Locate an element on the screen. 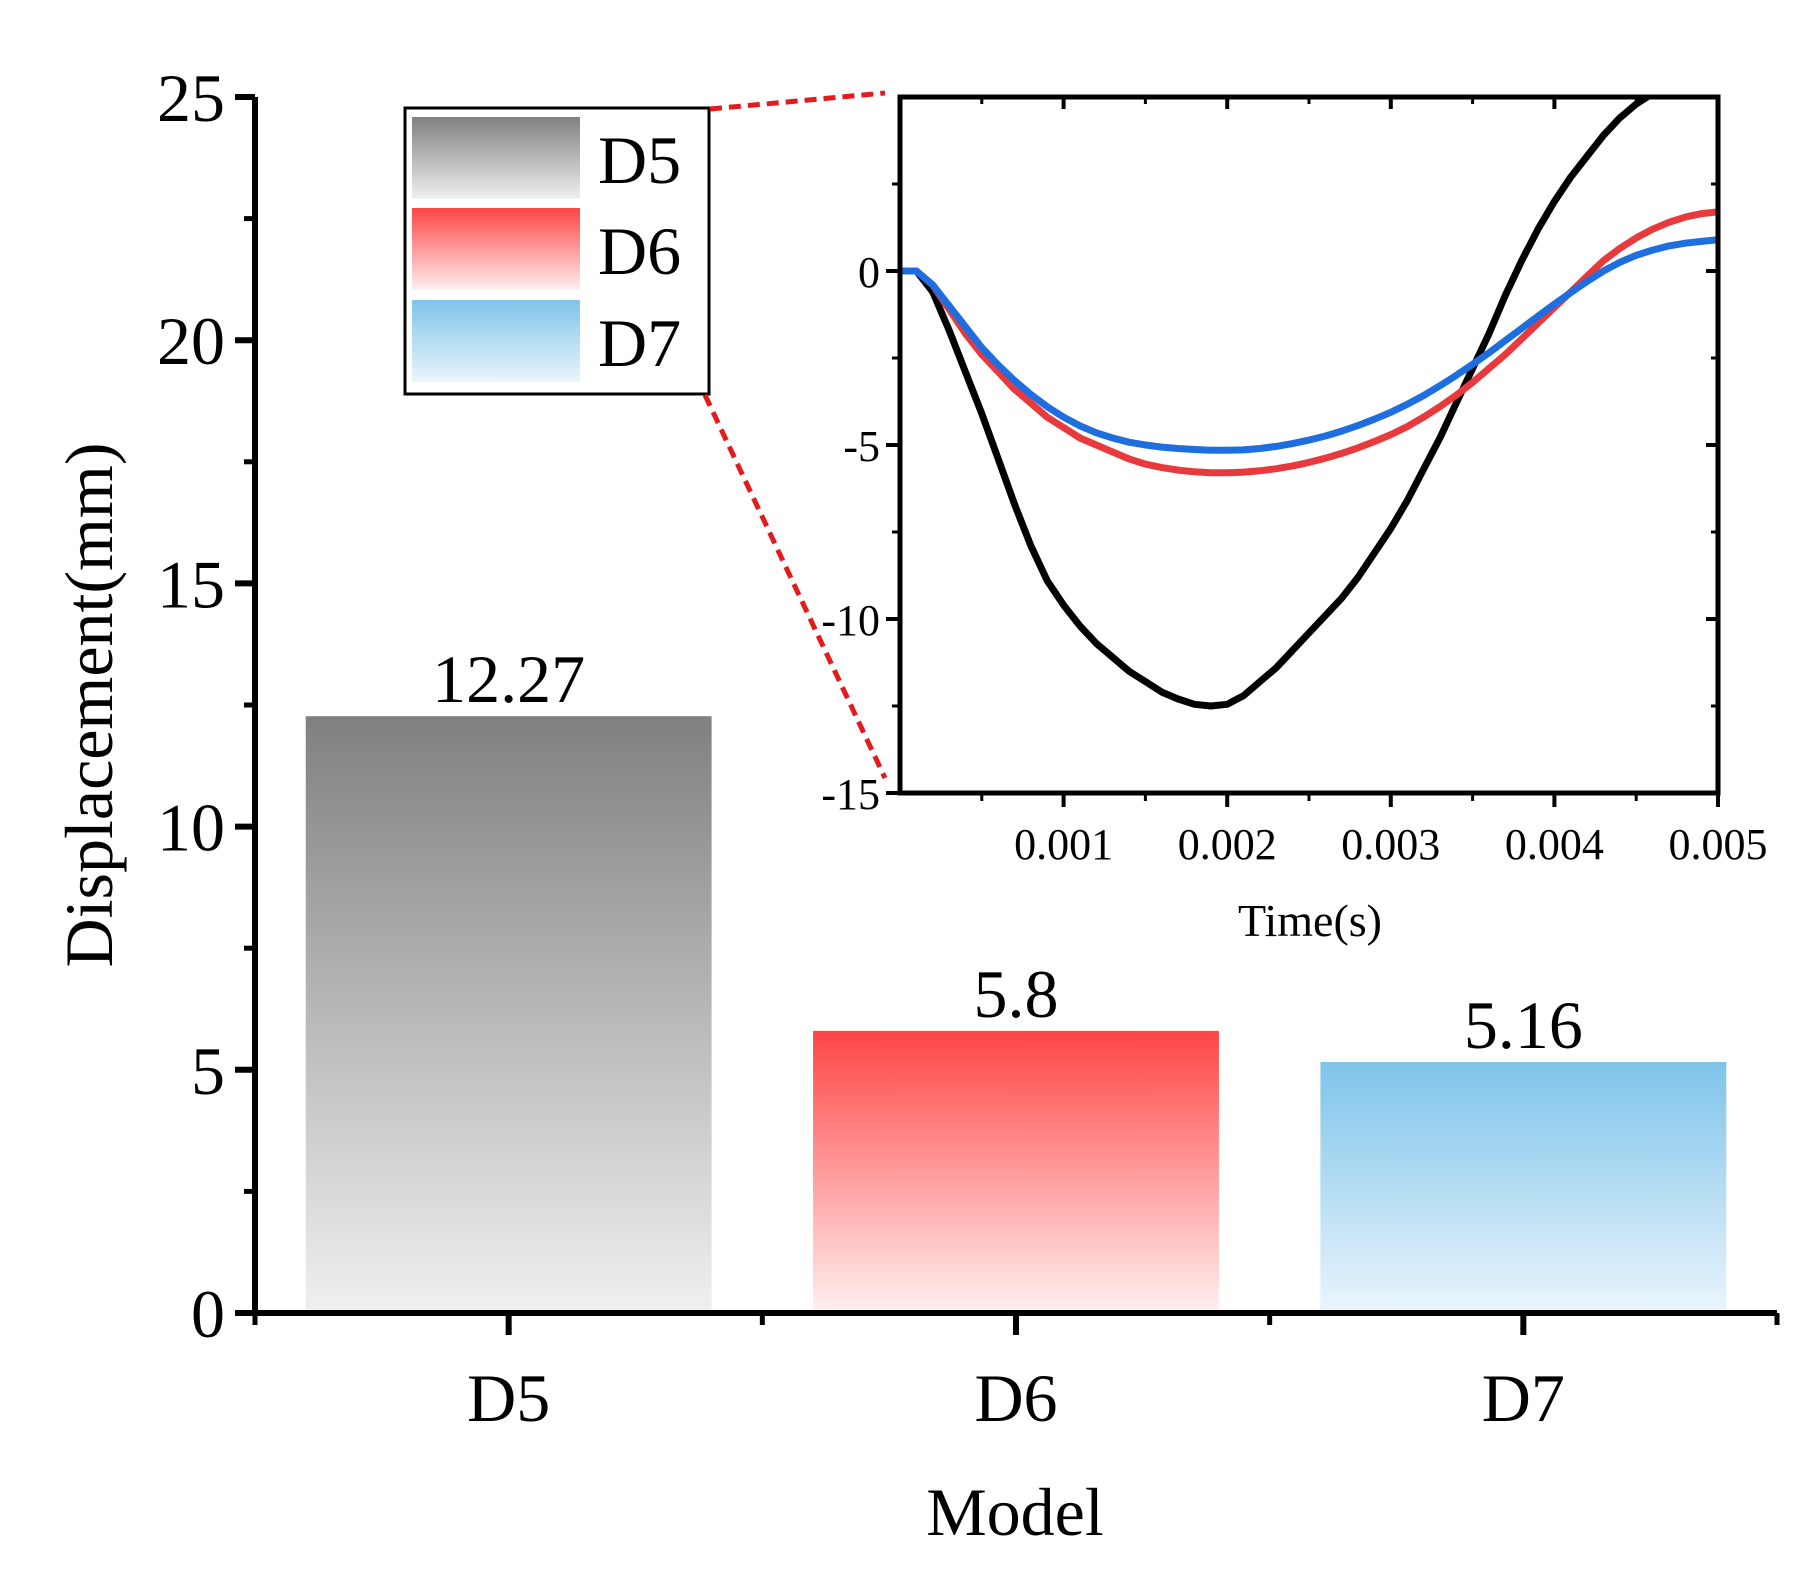 Image resolution: width=1811 pixels, height=1582 pixels. main-y-tick-label: 0 is located at coordinates (208, 1314).